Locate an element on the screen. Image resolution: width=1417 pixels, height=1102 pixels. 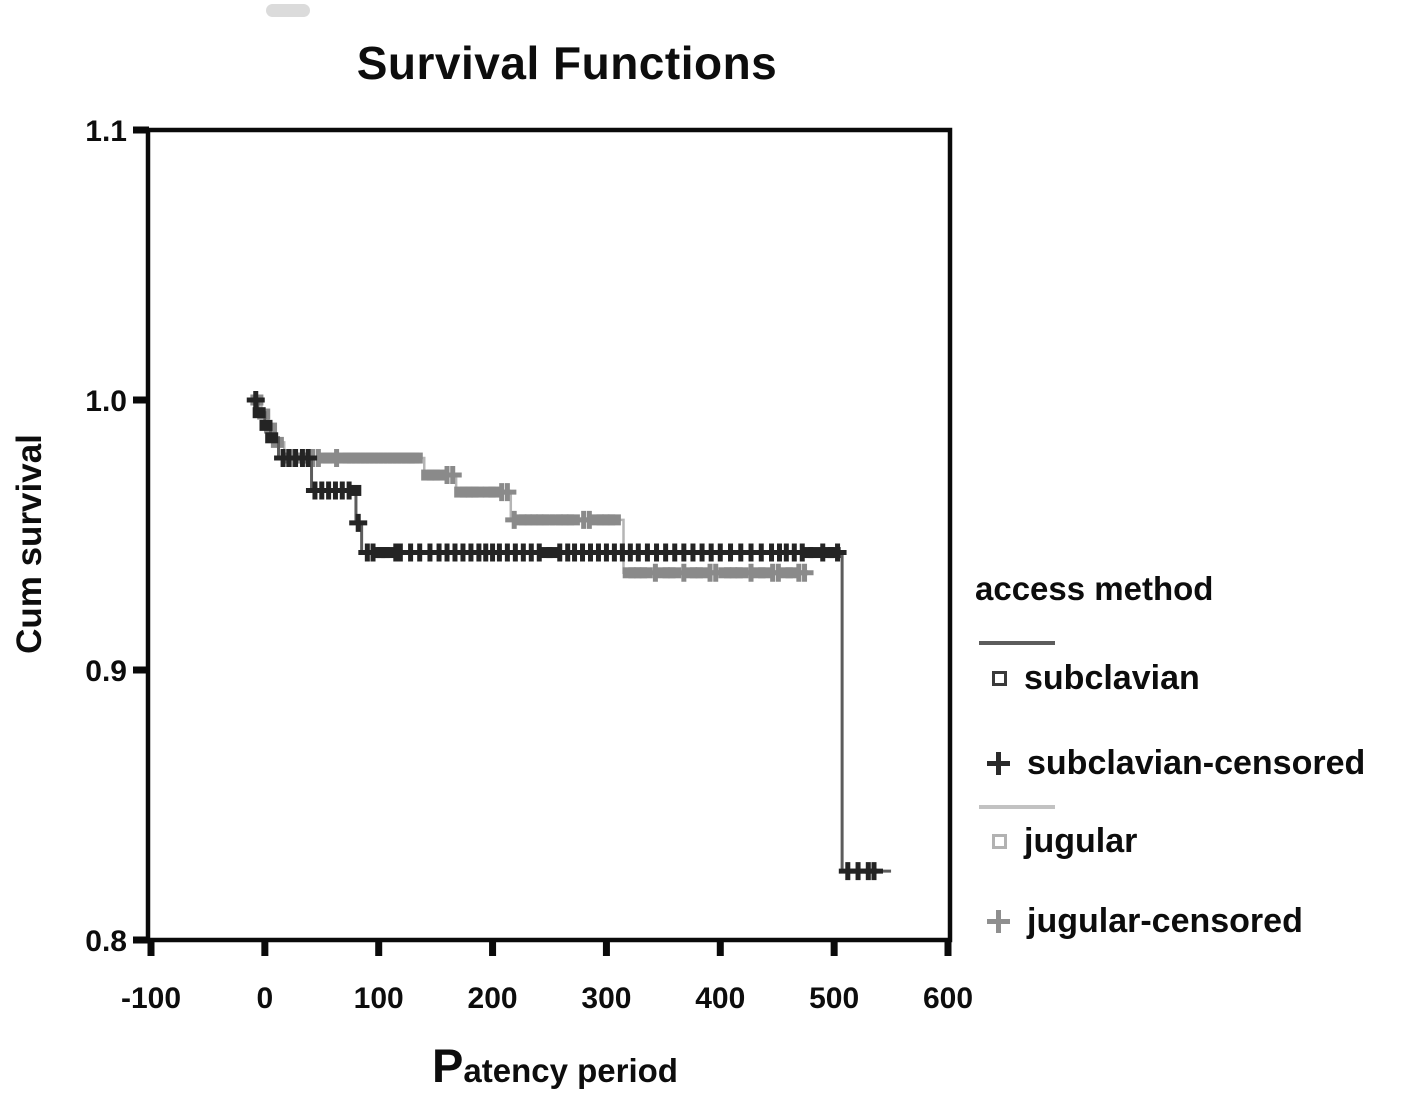
legend-label: subclavian-censored is located at coordinates (1196, 762).